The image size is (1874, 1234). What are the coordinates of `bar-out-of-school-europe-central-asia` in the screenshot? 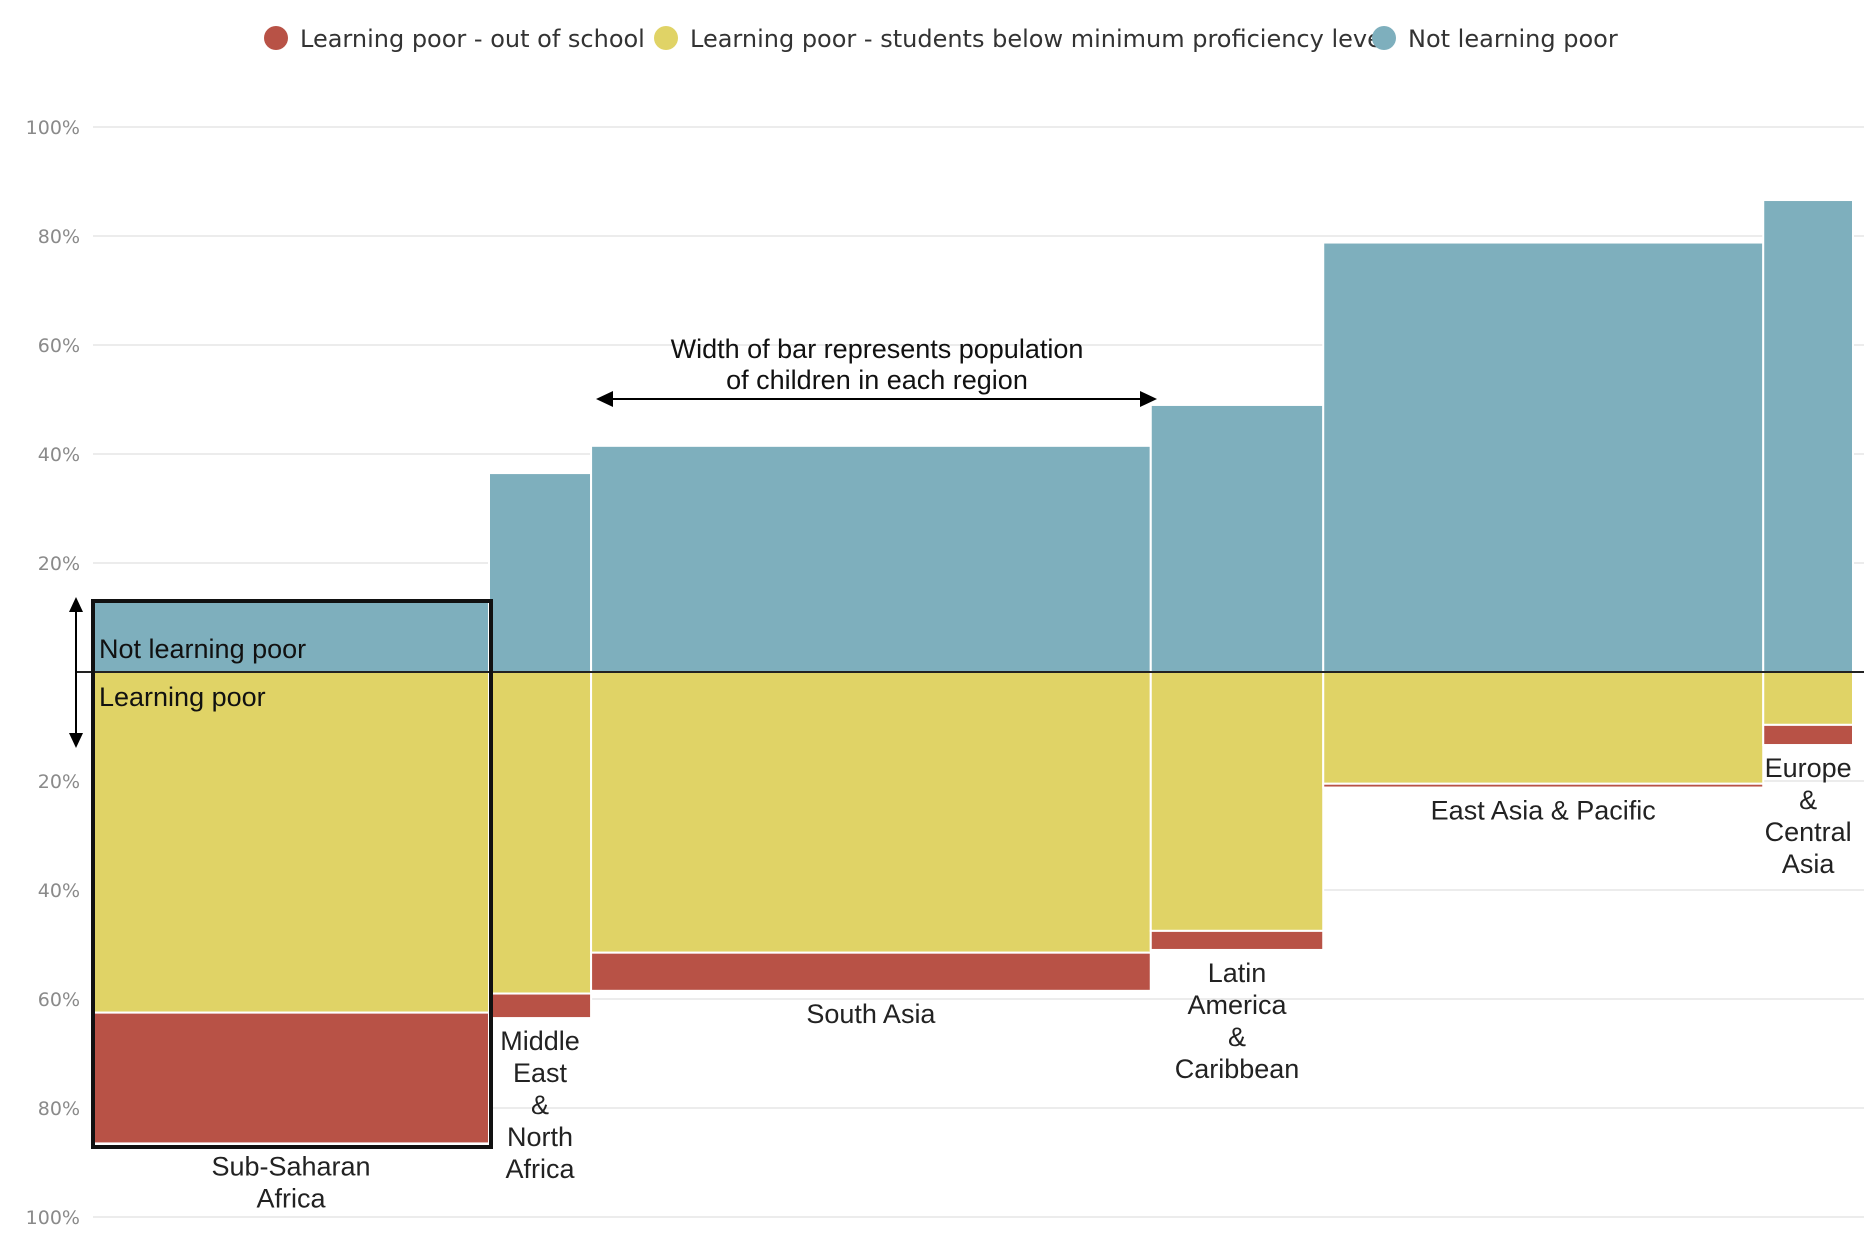 It's located at (1808, 735).